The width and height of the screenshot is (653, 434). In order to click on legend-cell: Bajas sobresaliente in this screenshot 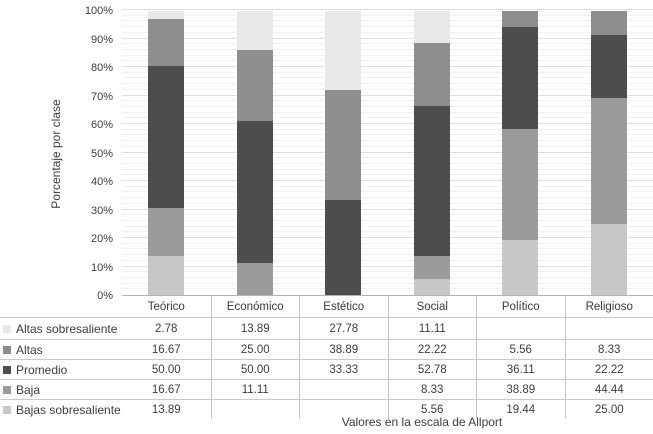, I will do `click(61, 409)`.